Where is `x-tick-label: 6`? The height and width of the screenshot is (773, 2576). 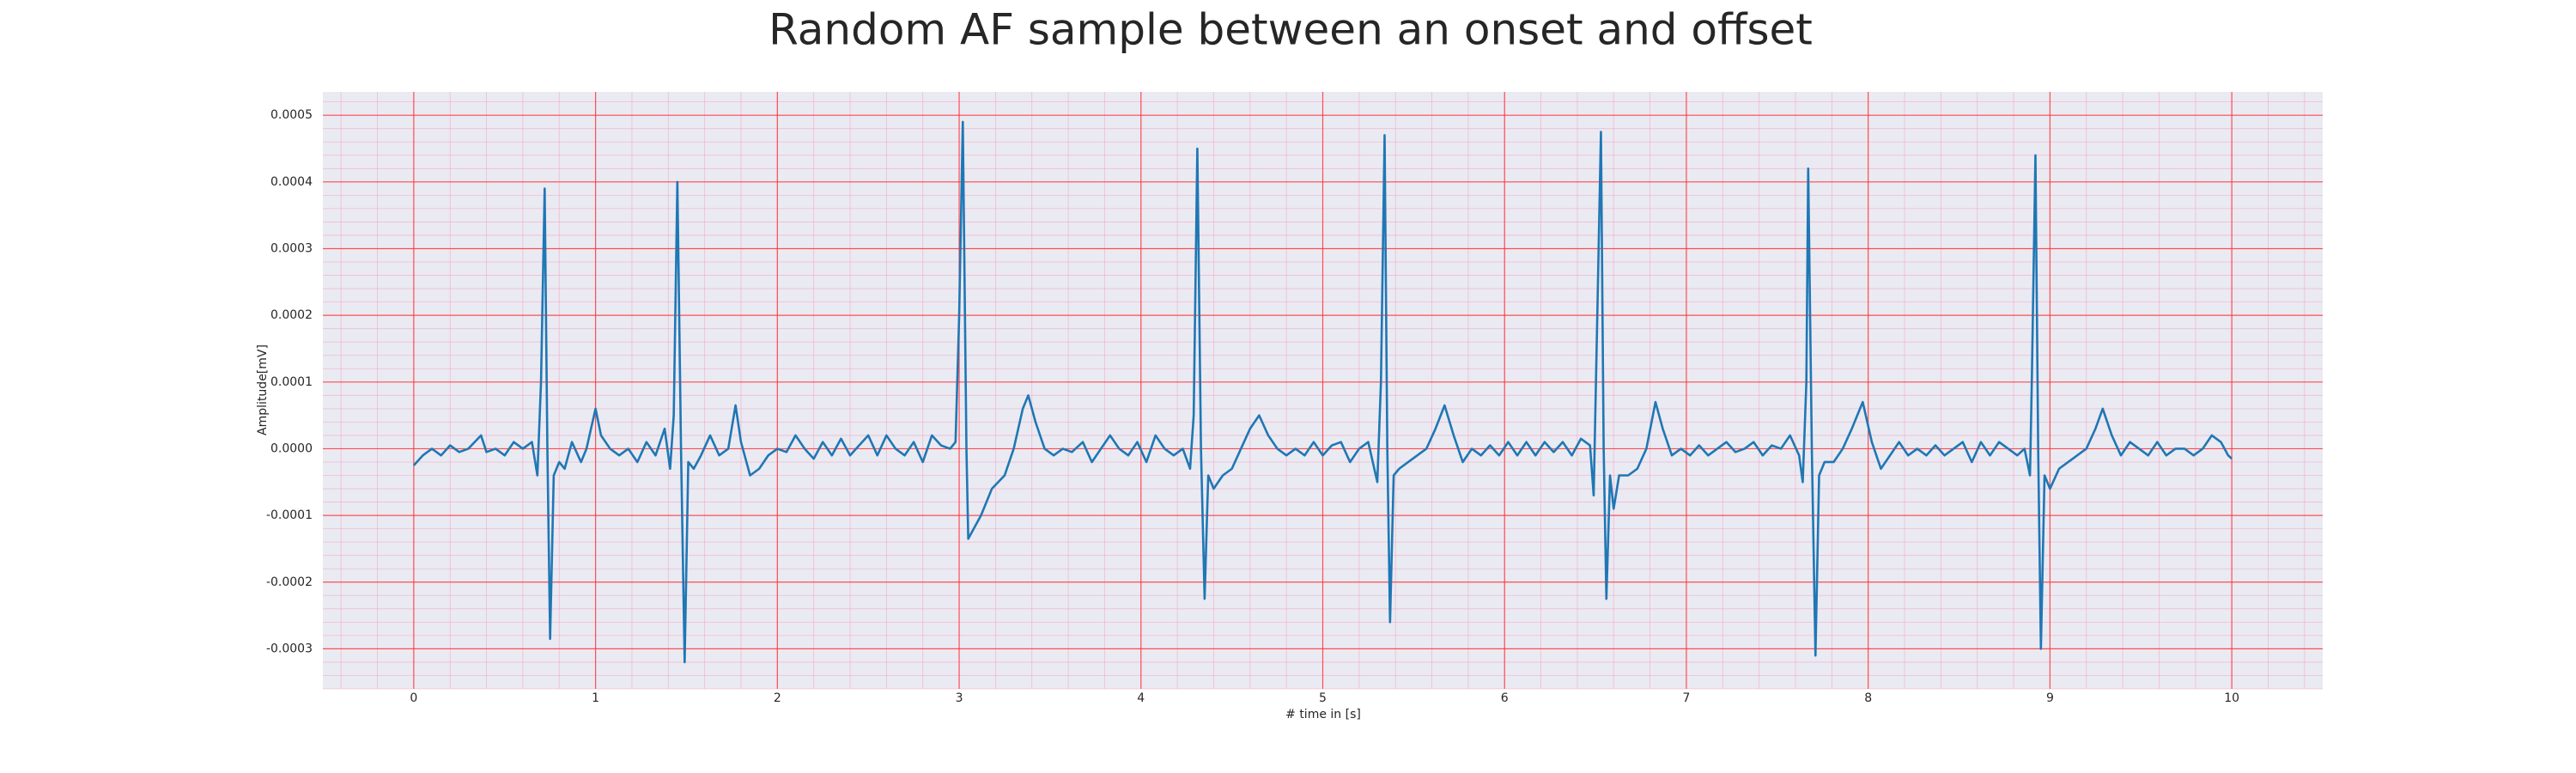
x-tick-label: 6 is located at coordinates (1505, 698).